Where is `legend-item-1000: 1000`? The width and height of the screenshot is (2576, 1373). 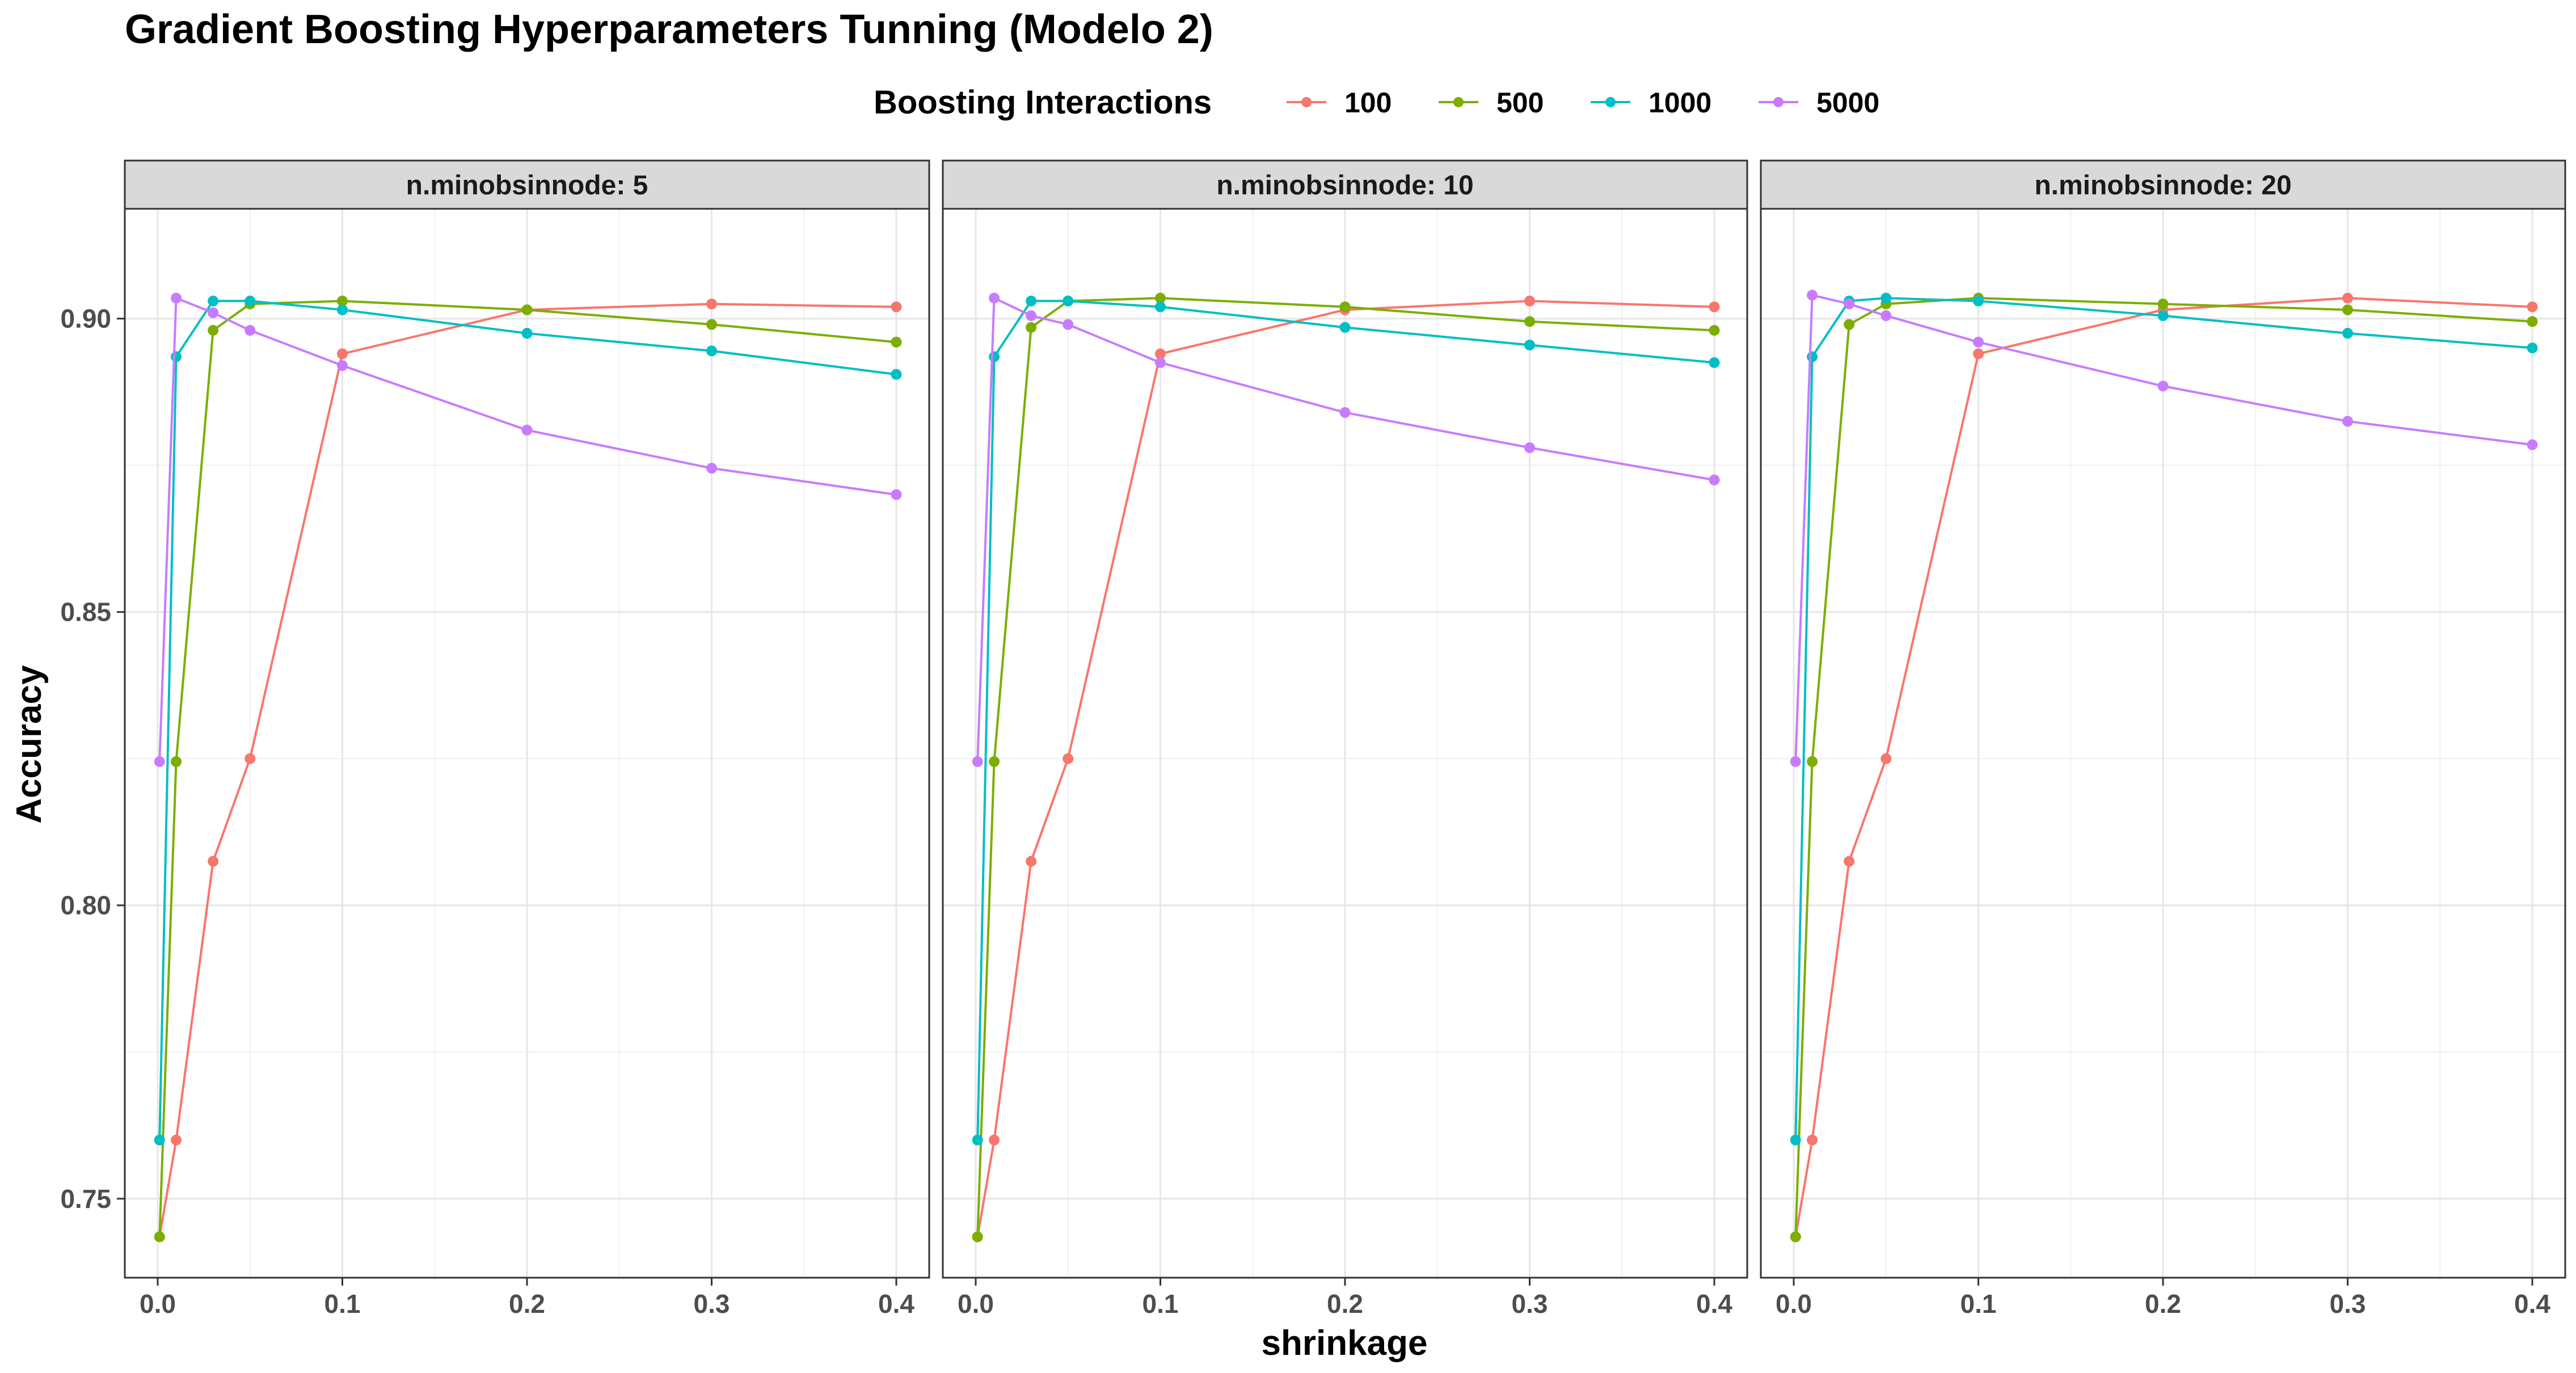
legend-item-1000: 1000 is located at coordinates (1651, 103).